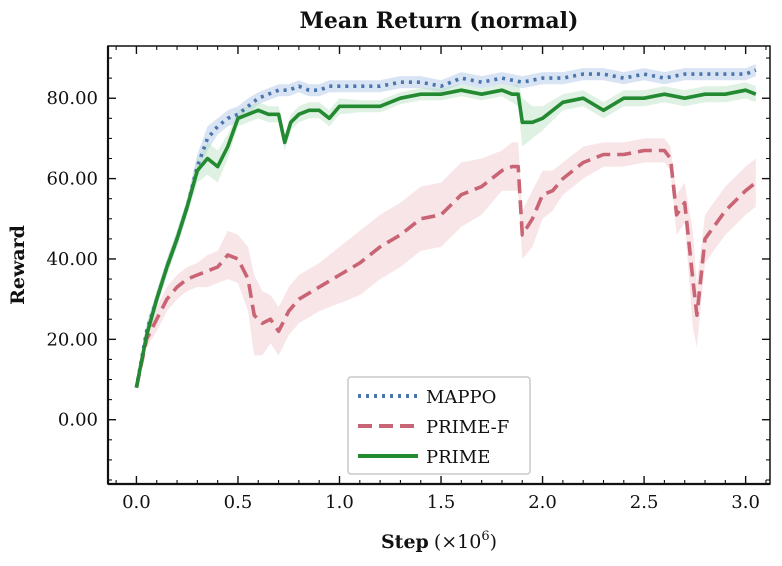  Describe the element at coordinates (485, 536) in the screenshot. I see `x-axis-label-exponent: 6` at that location.